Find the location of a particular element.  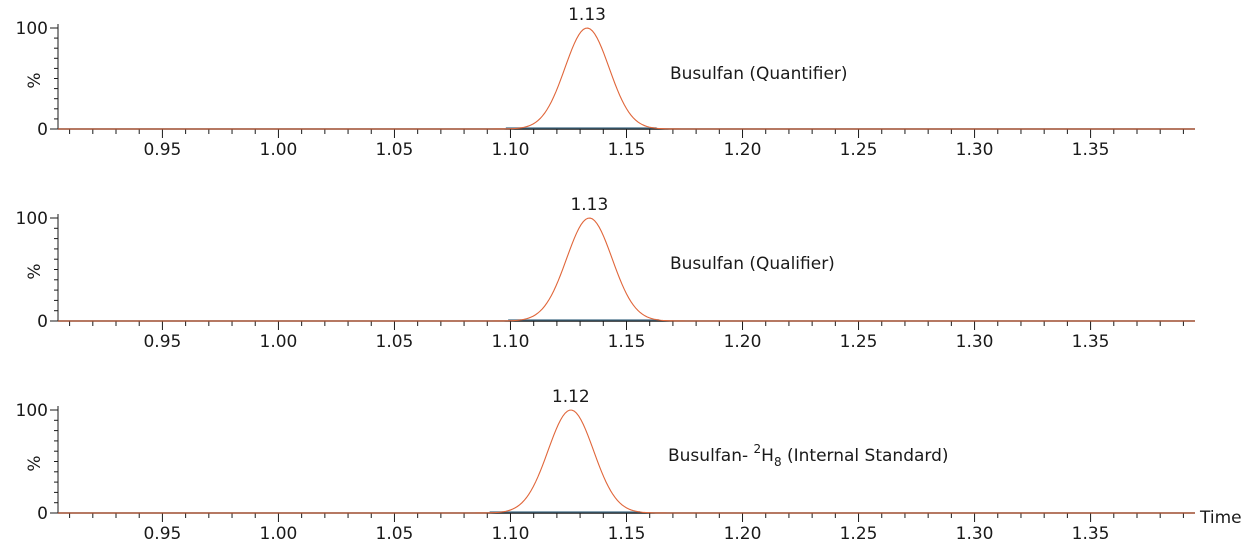

x-axis-label: Time is located at coordinates (1220, 518).